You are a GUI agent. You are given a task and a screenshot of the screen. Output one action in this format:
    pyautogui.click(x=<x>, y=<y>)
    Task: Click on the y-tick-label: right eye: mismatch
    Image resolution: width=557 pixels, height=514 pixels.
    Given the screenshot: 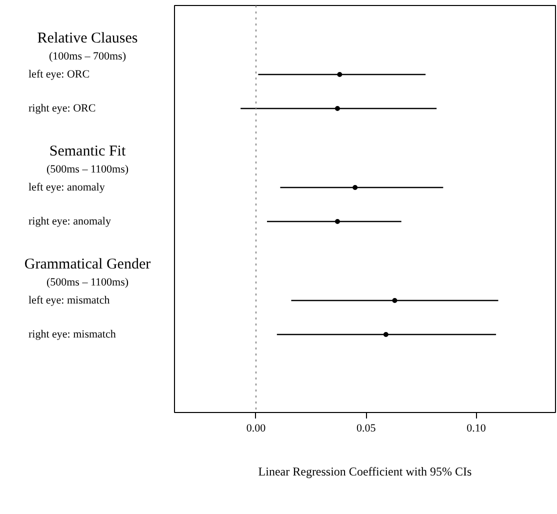 What is the action you would take?
    pyautogui.click(x=72, y=334)
    